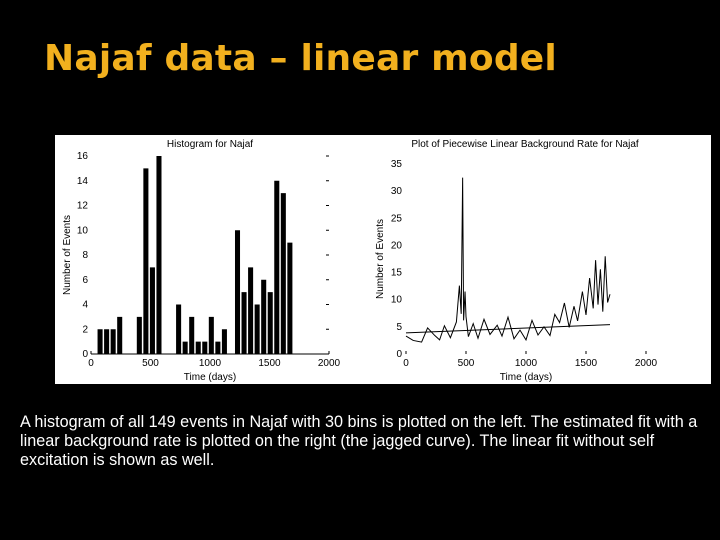  What do you see at coordinates (586, 363) in the screenshot?
I see `rate-x-tick-label: 1500` at bounding box center [586, 363].